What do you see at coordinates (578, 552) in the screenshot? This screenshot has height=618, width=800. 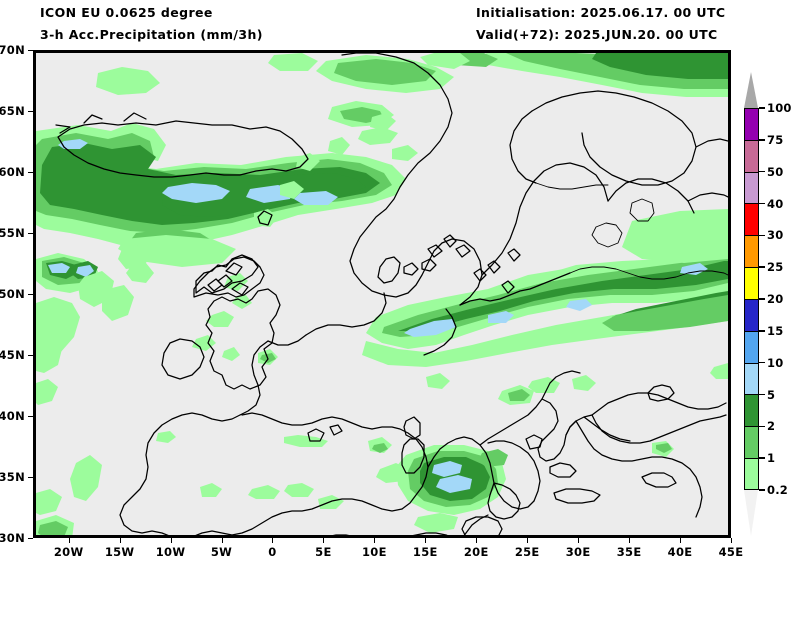 I see `x-tick-label: 30E` at bounding box center [578, 552].